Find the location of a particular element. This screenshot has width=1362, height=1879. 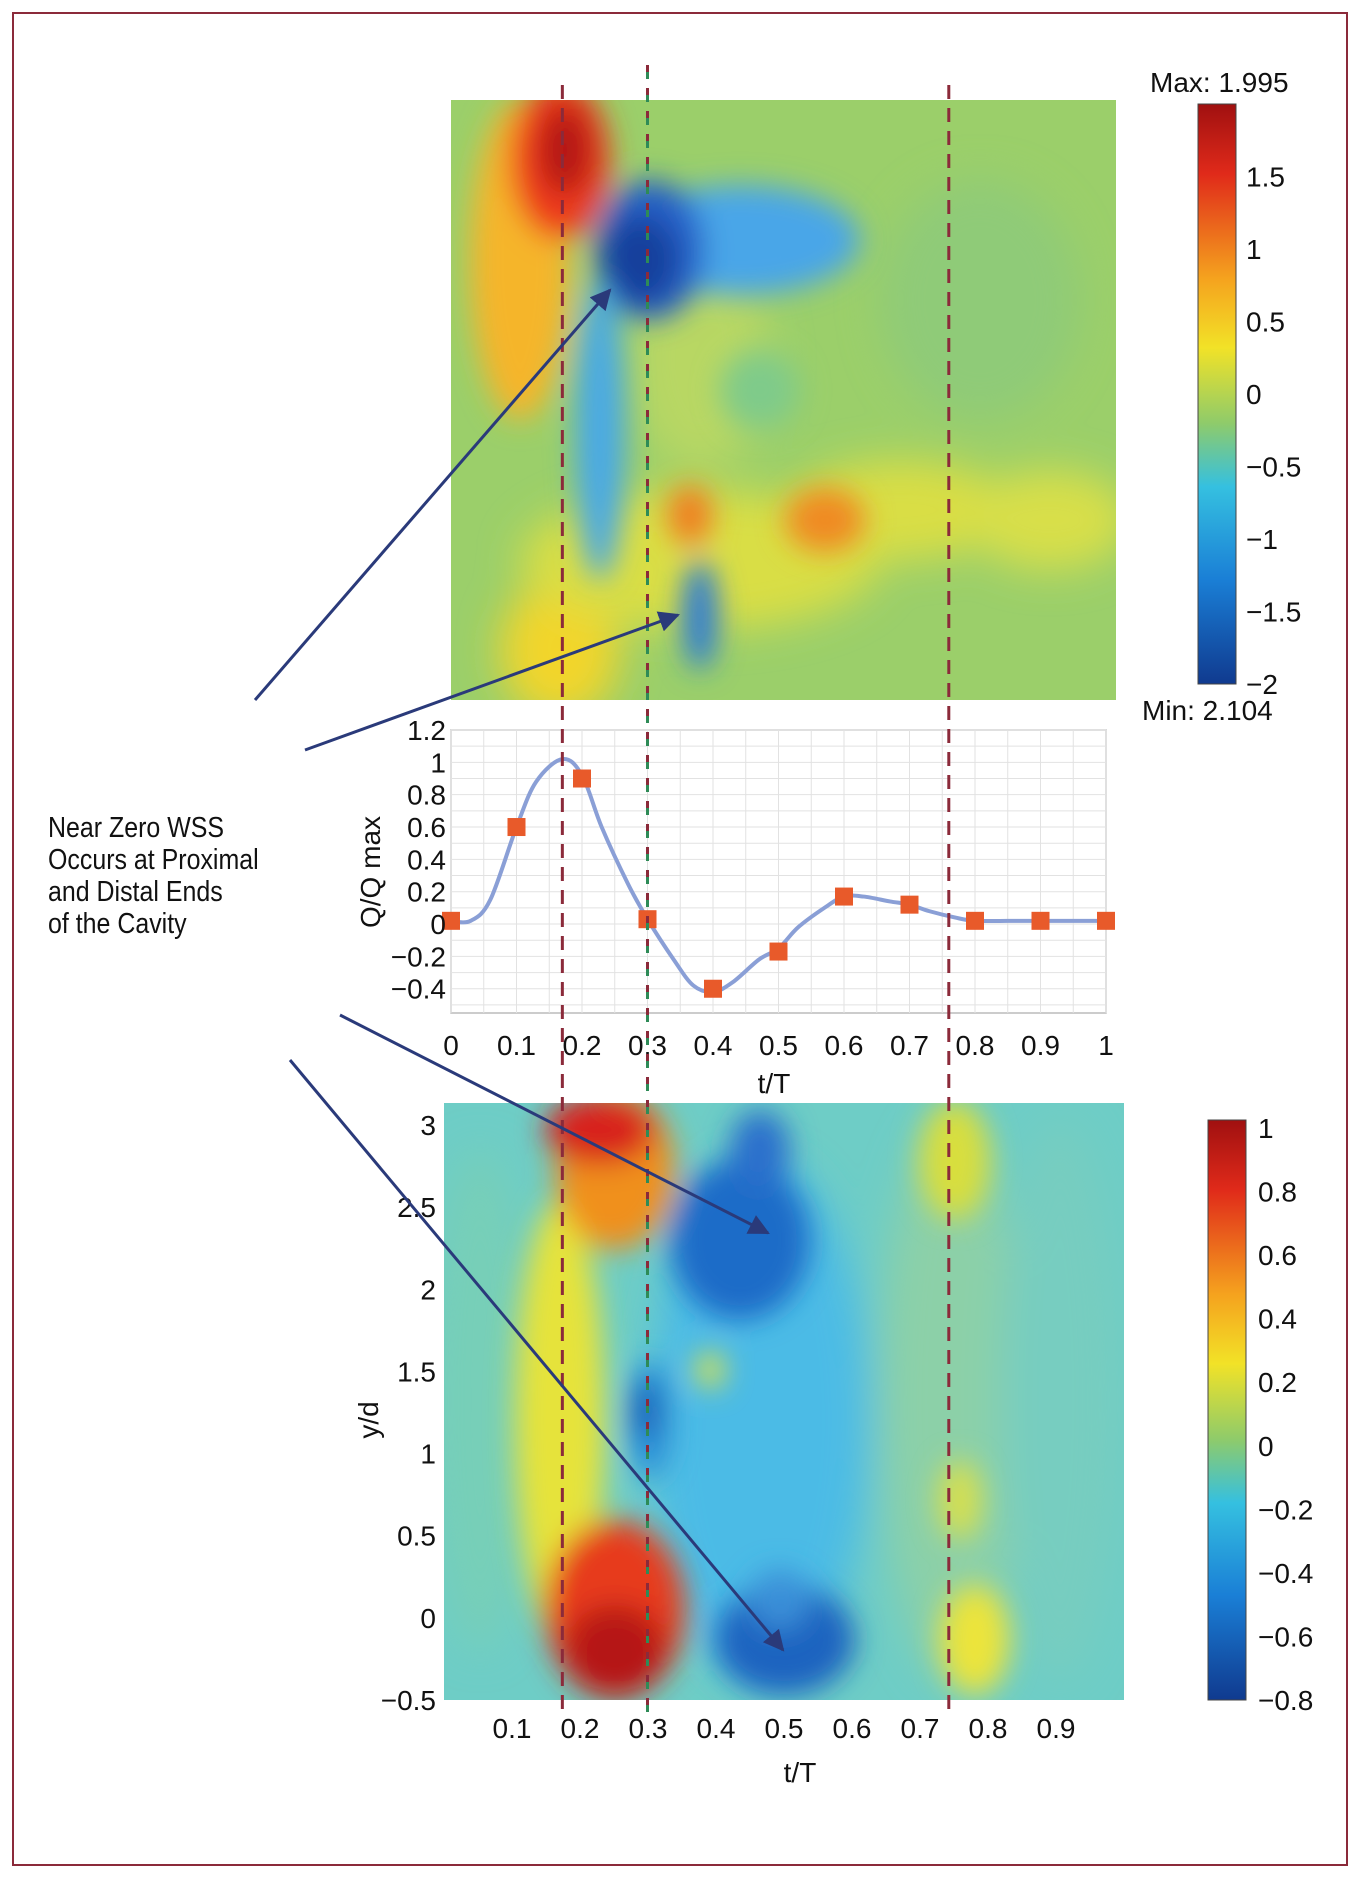

bottom-y-tick-label: 0 is located at coordinates (428, 1618).